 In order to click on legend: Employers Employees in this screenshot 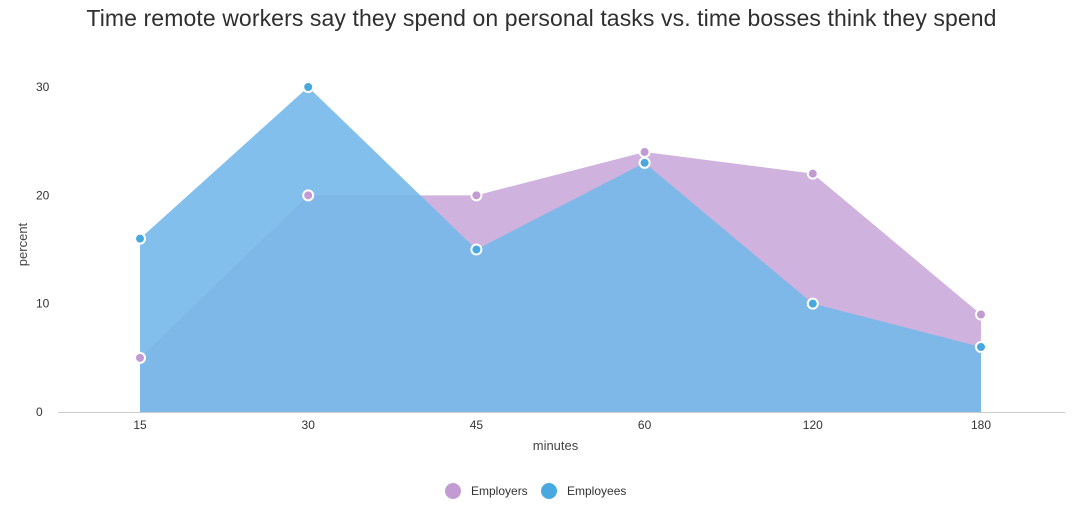, I will do `click(535, 491)`.